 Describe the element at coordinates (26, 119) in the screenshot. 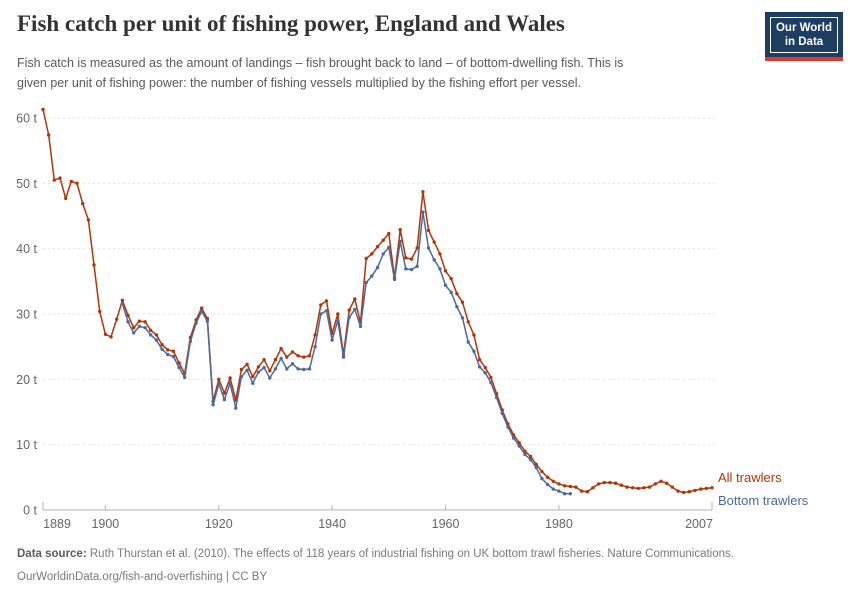

I see `y-axis-tick-label: 60 t` at that location.